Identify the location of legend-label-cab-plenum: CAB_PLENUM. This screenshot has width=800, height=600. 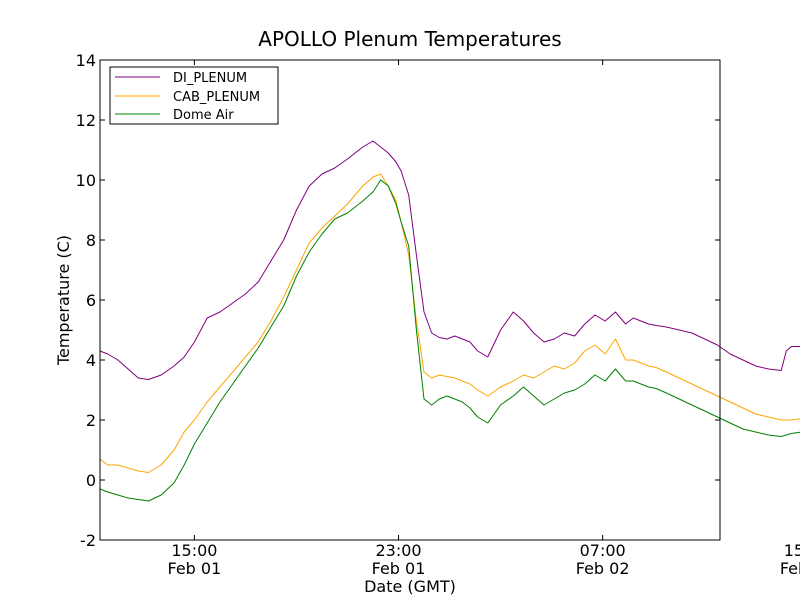
(216, 97).